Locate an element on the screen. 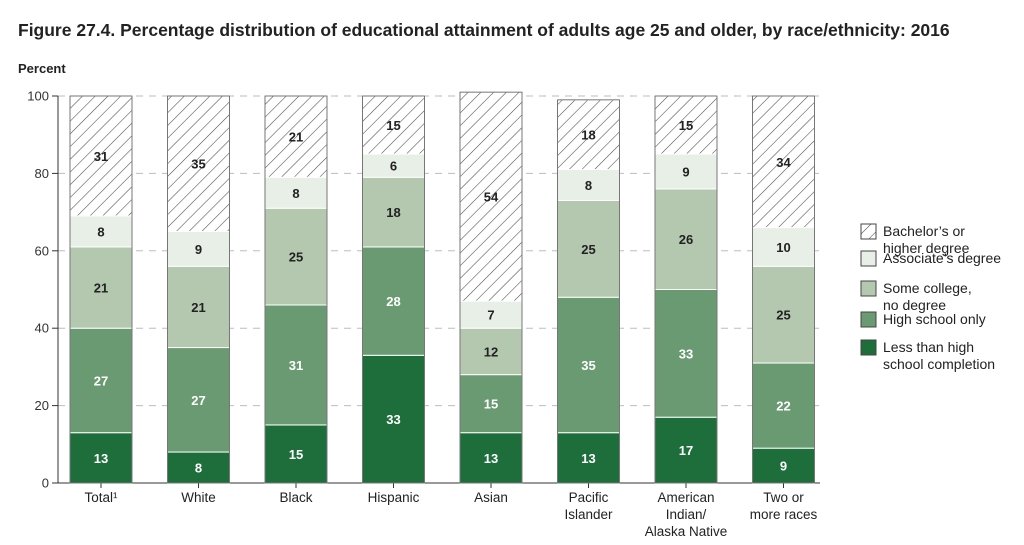  data-label: 12 is located at coordinates (491, 351).